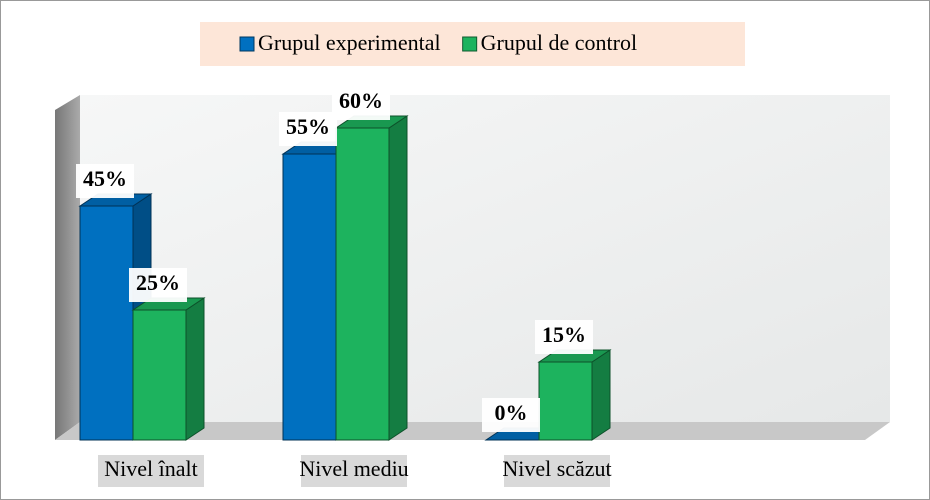  What do you see at coordinates (472, 431) in the screenshot?
I see `floor` at bounding box center [472, 431].